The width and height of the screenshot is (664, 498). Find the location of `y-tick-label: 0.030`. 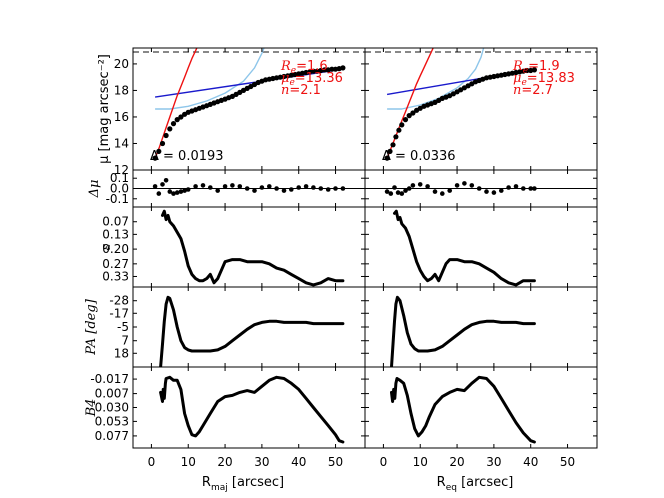

y-tick-label: 0.030 is located at coordinates (112, 408).